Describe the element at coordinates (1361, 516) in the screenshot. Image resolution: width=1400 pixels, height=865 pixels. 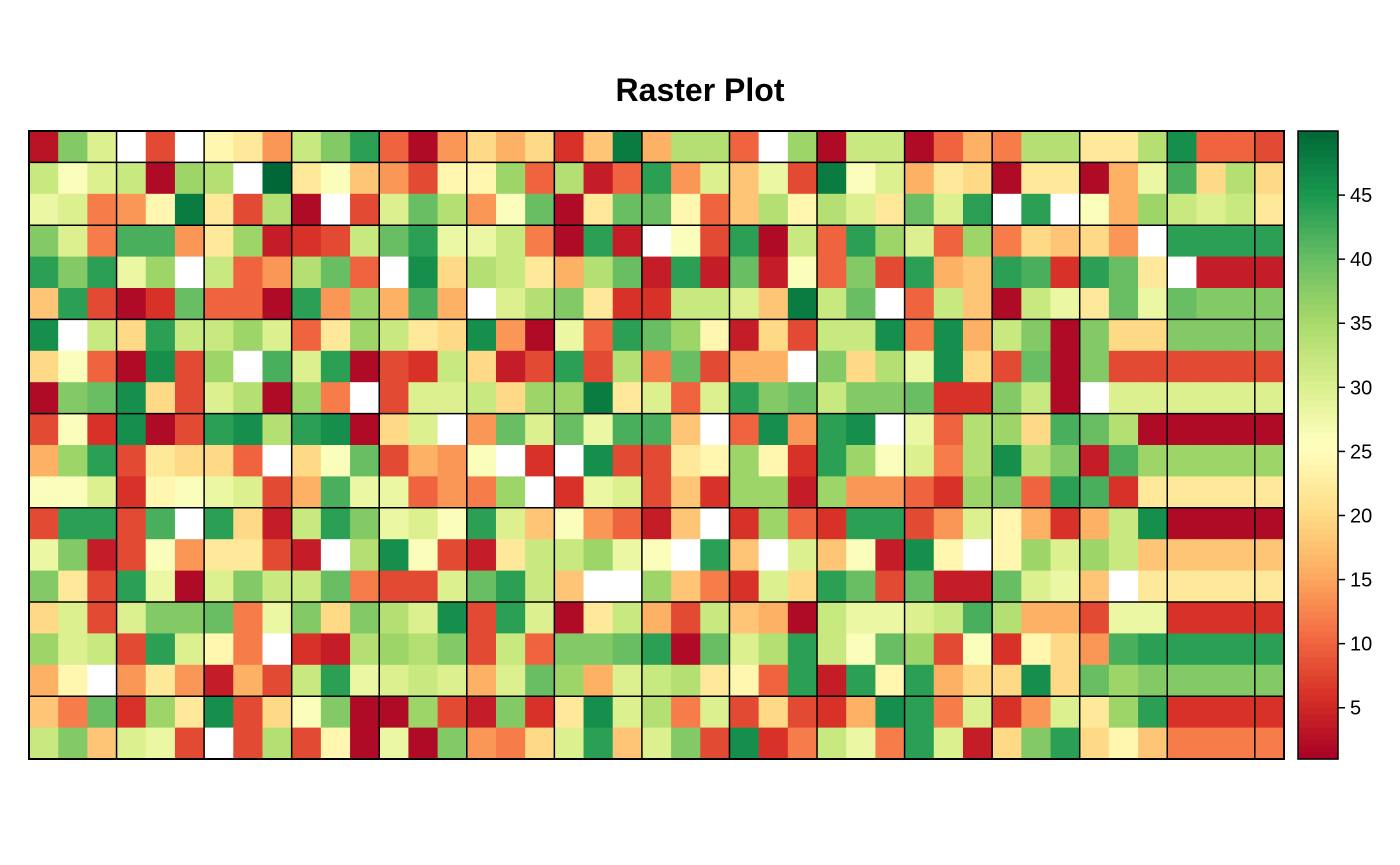
I see `colorbar-tick-label: 20` at that location.